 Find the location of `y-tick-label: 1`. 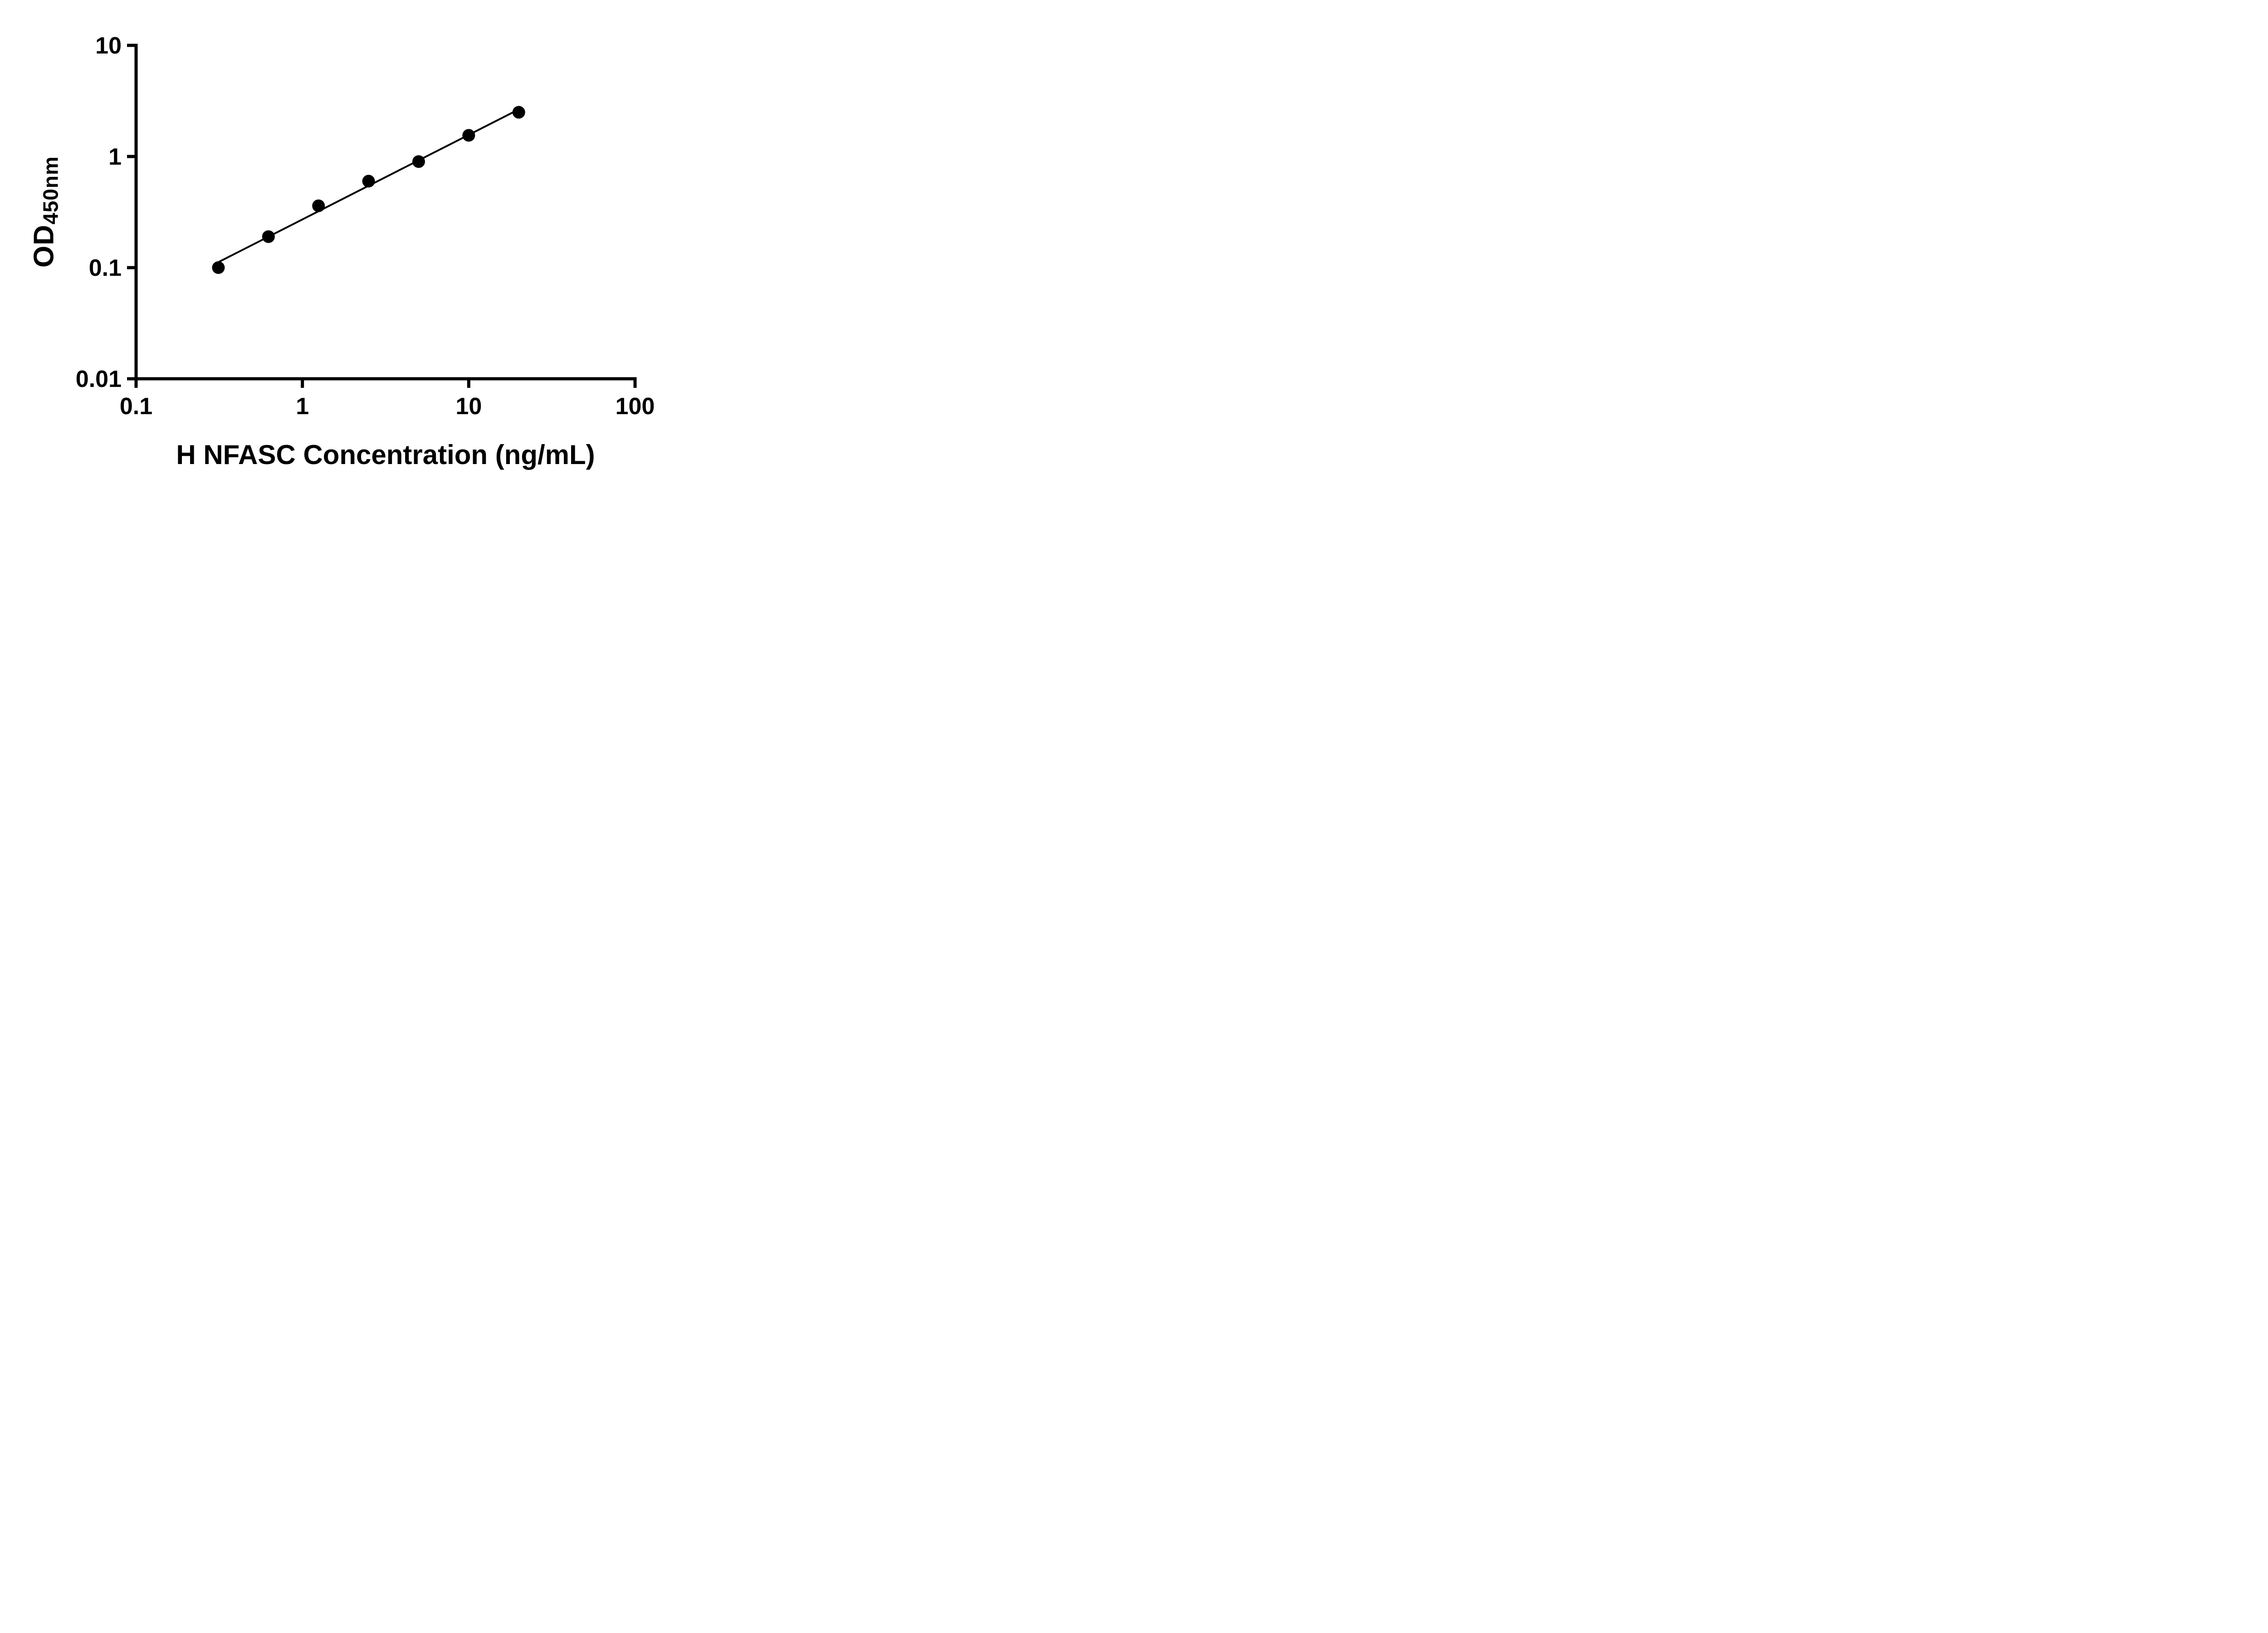

y-tick-label: 1 is located at coordinates (115, 157).